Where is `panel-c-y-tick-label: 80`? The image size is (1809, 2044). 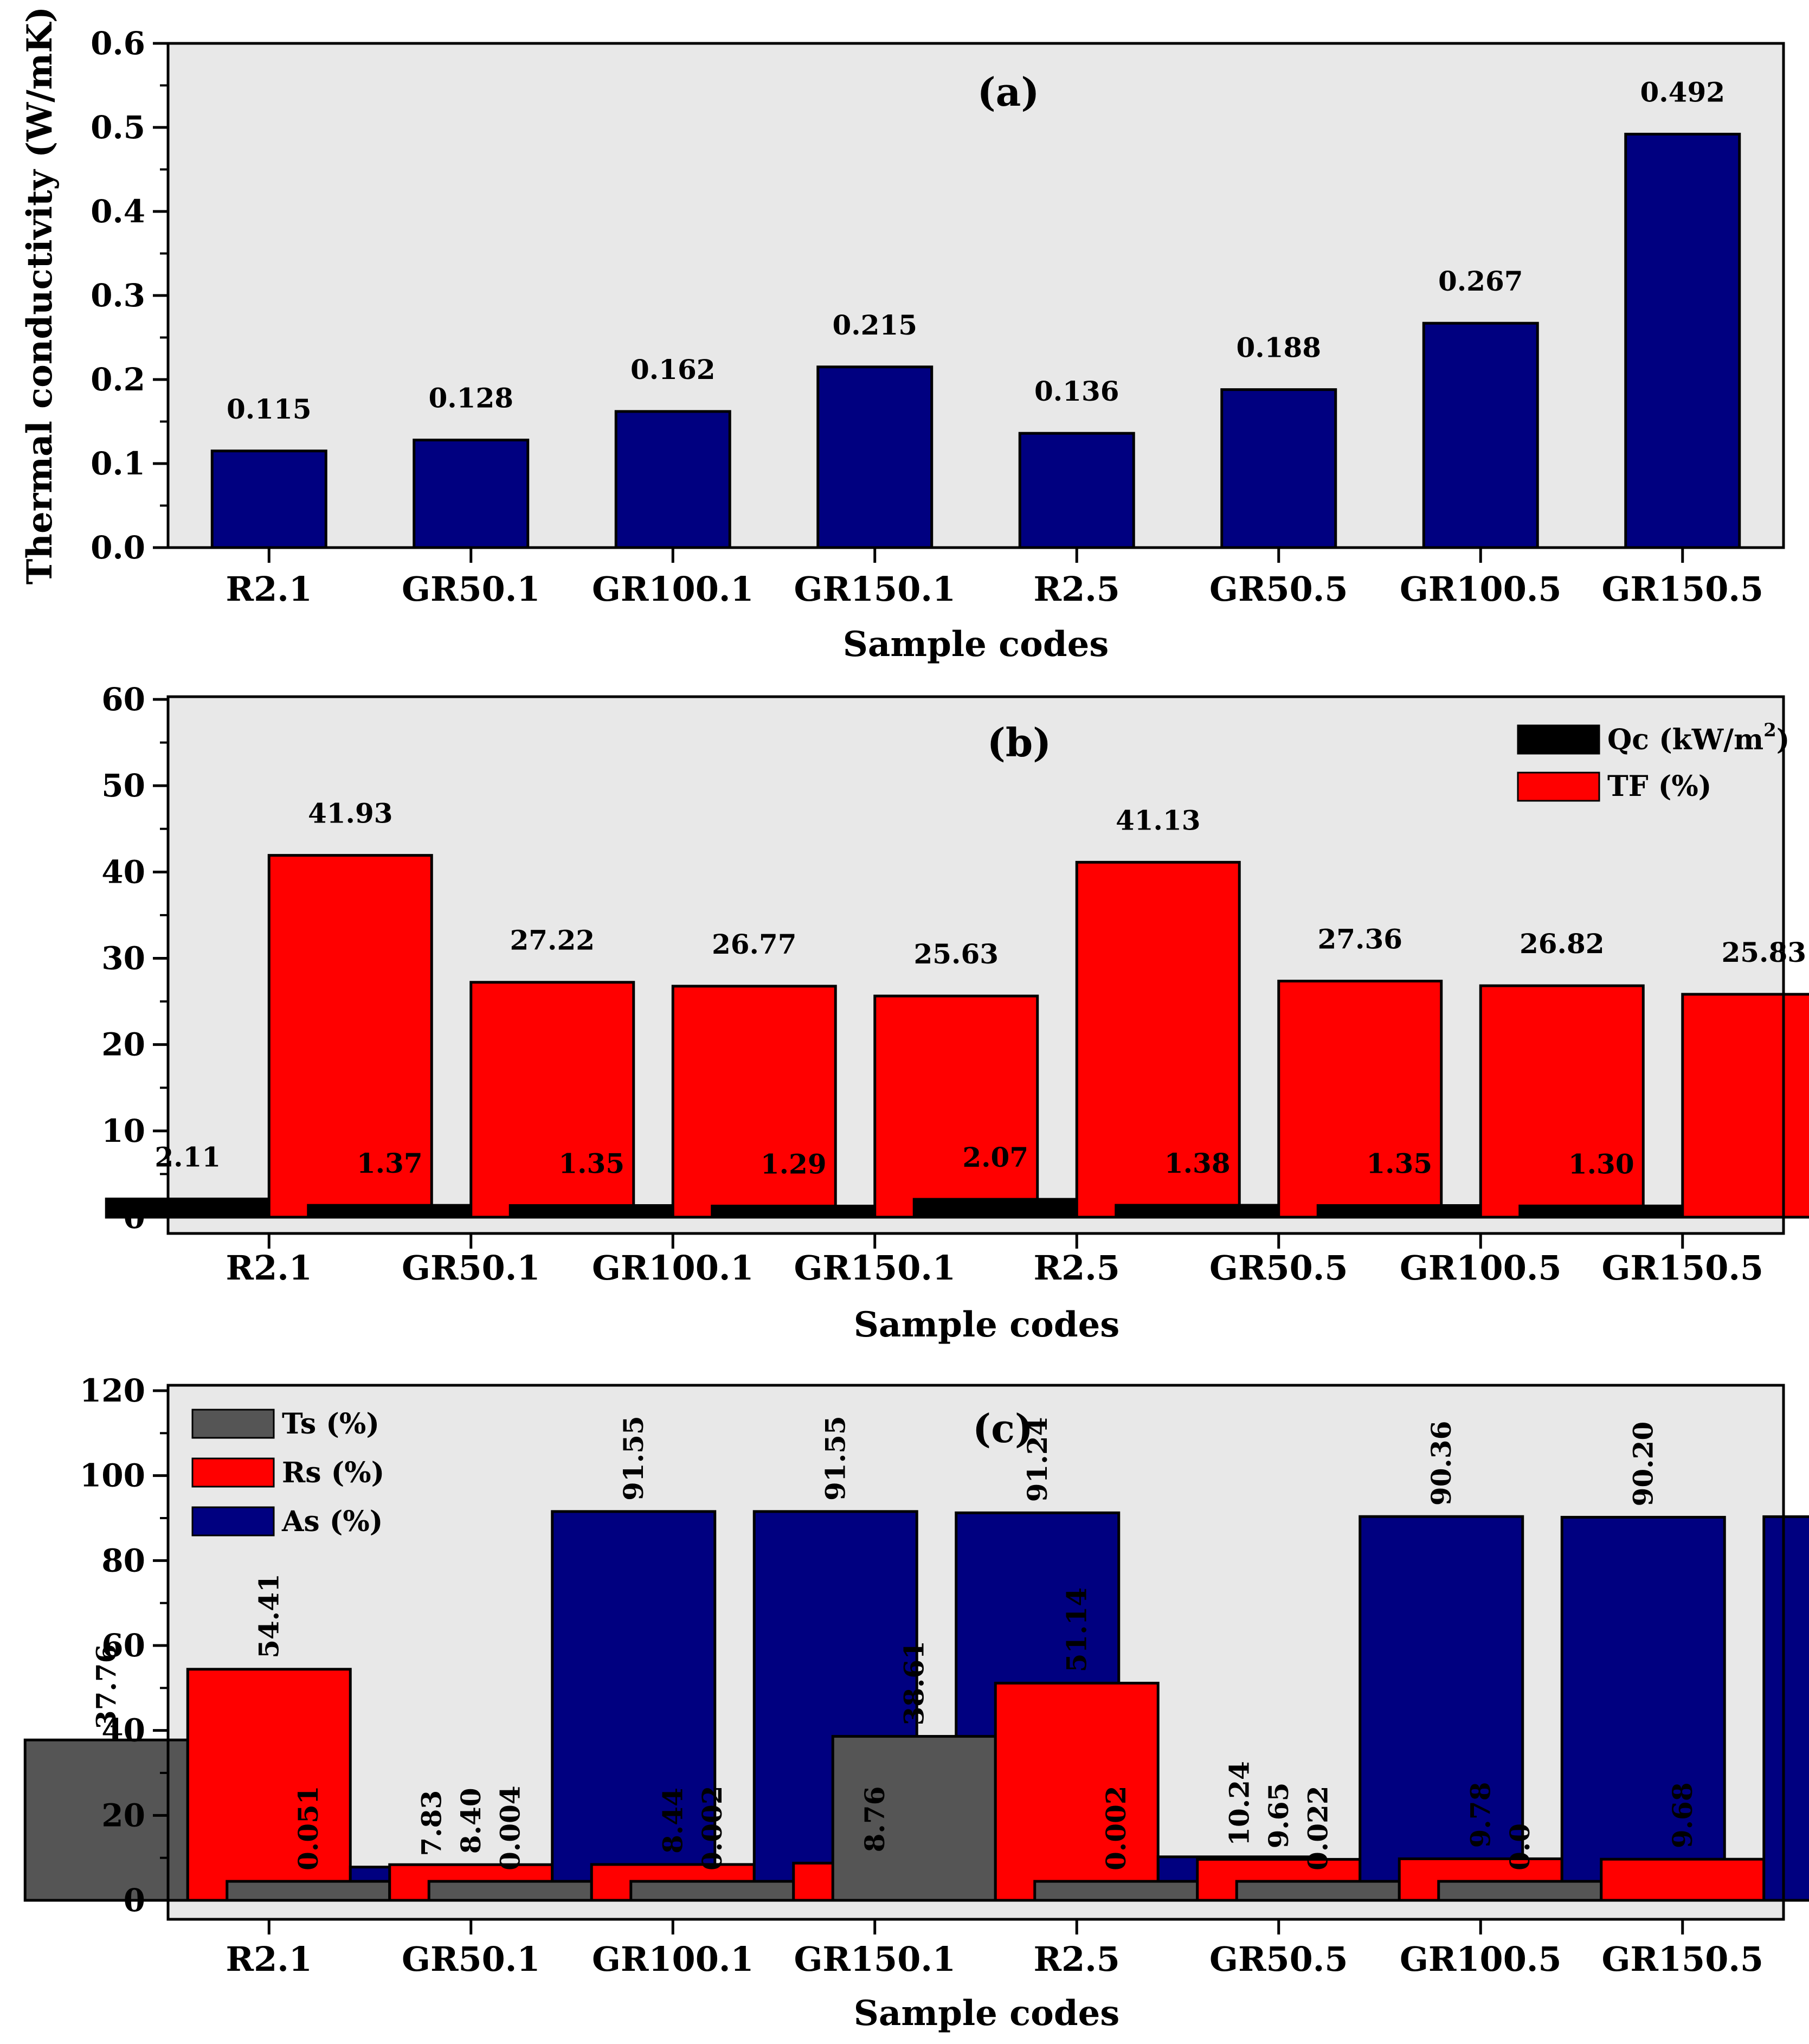 panel-c-y-tick-label: 80 is located at coordinates (123, 1560).